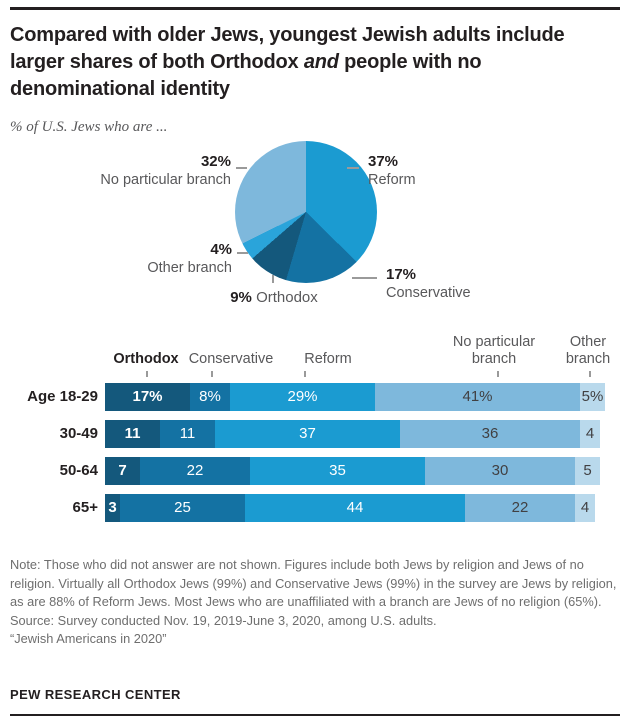 This screenshot has width=630, height=728. Describe the element at coordinates (78, 470) in the screenshot. I see `bar-row-label: 50-64` at that location.